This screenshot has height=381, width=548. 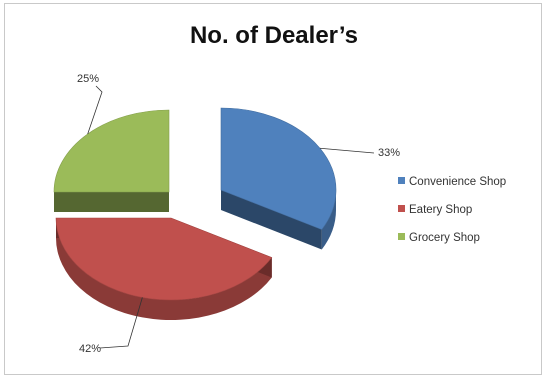 What do you see at coordinates (90, 349) in the screenshot?
I see `data-label-1: 42%` at bounding box center [90, 349].